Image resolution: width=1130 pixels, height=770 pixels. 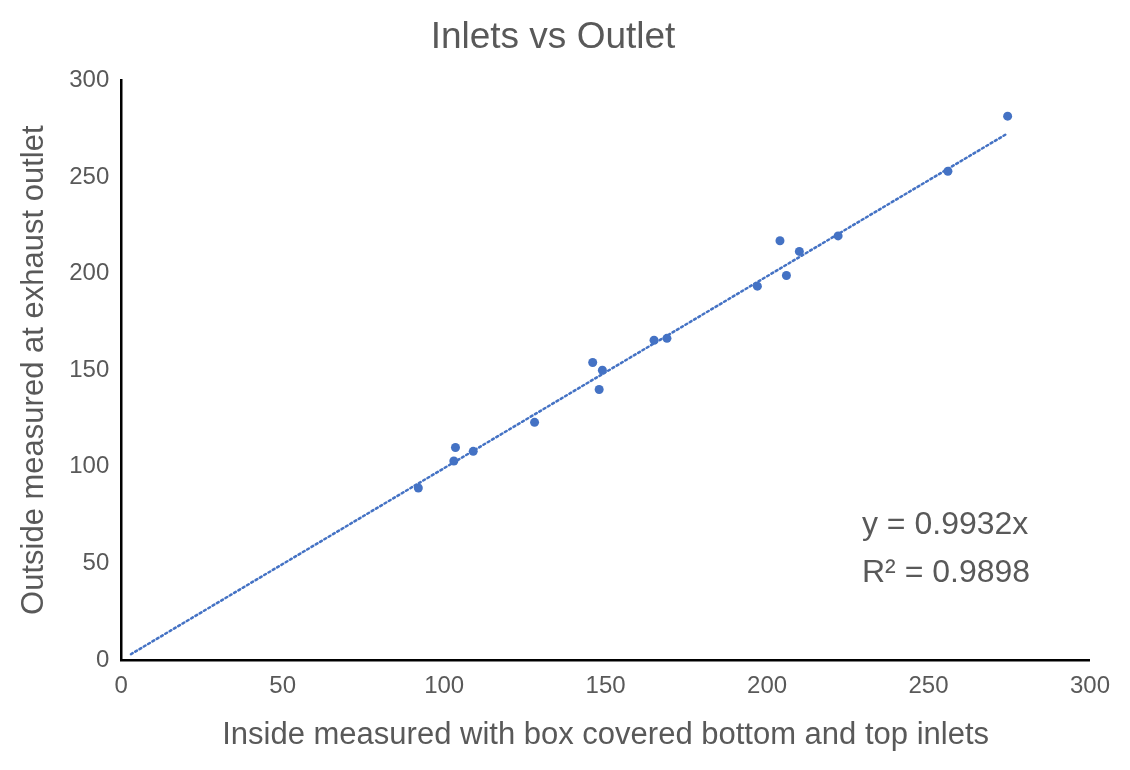 What do you see at coordinates (945, 522) in the screenshot?
I see `annotation: y = 0.9932x` at bounding box center [945, 522].